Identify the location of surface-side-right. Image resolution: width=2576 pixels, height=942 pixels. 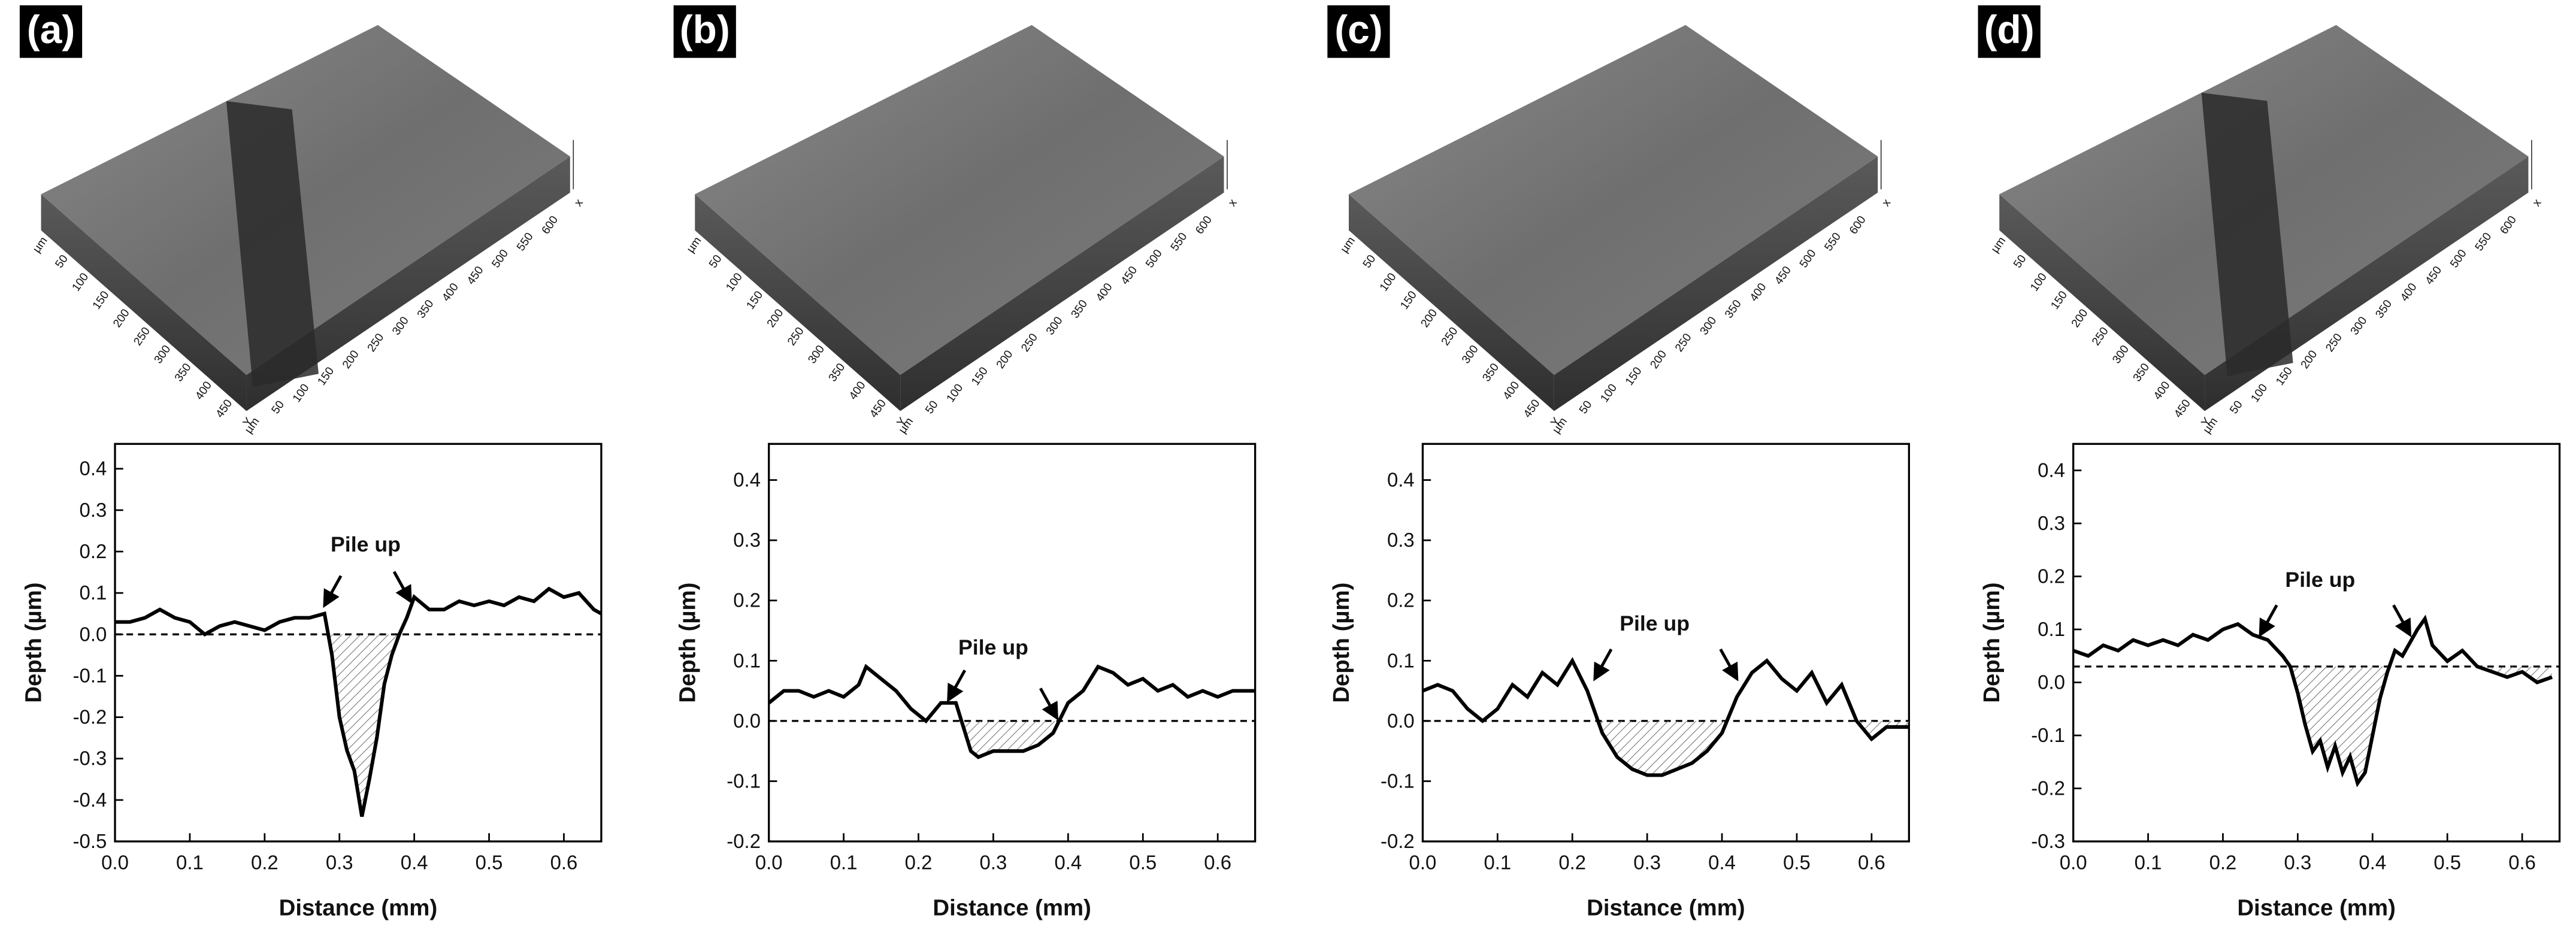
(1062, 283).